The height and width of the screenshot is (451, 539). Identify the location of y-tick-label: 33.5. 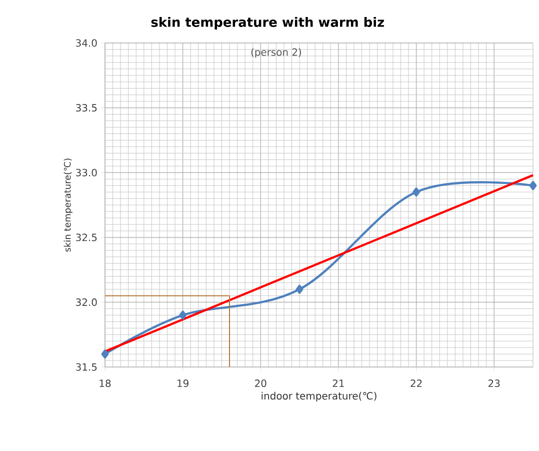
(86, 108).